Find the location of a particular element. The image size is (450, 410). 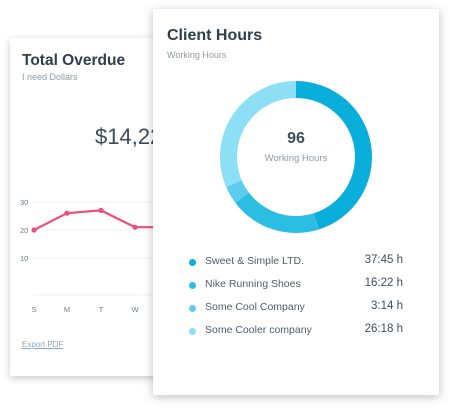

export-pdf-link: Export PDF is located at coordinates (43, 344).